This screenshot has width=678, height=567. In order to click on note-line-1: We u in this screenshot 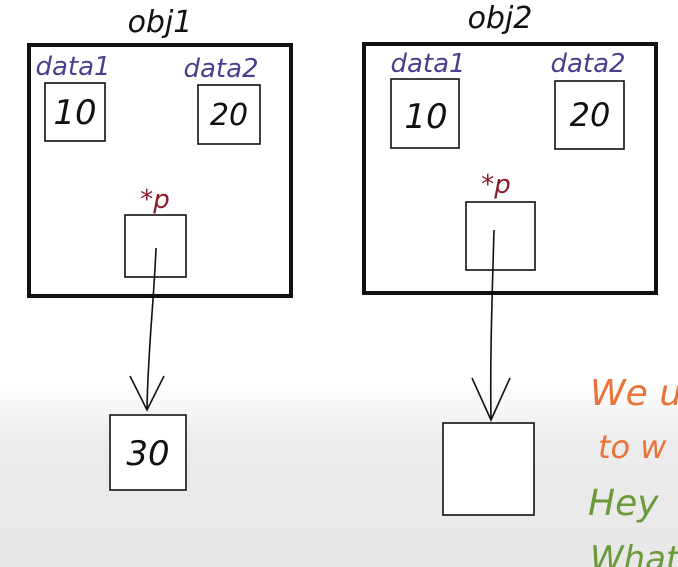, I will do `click(634, 393)`.